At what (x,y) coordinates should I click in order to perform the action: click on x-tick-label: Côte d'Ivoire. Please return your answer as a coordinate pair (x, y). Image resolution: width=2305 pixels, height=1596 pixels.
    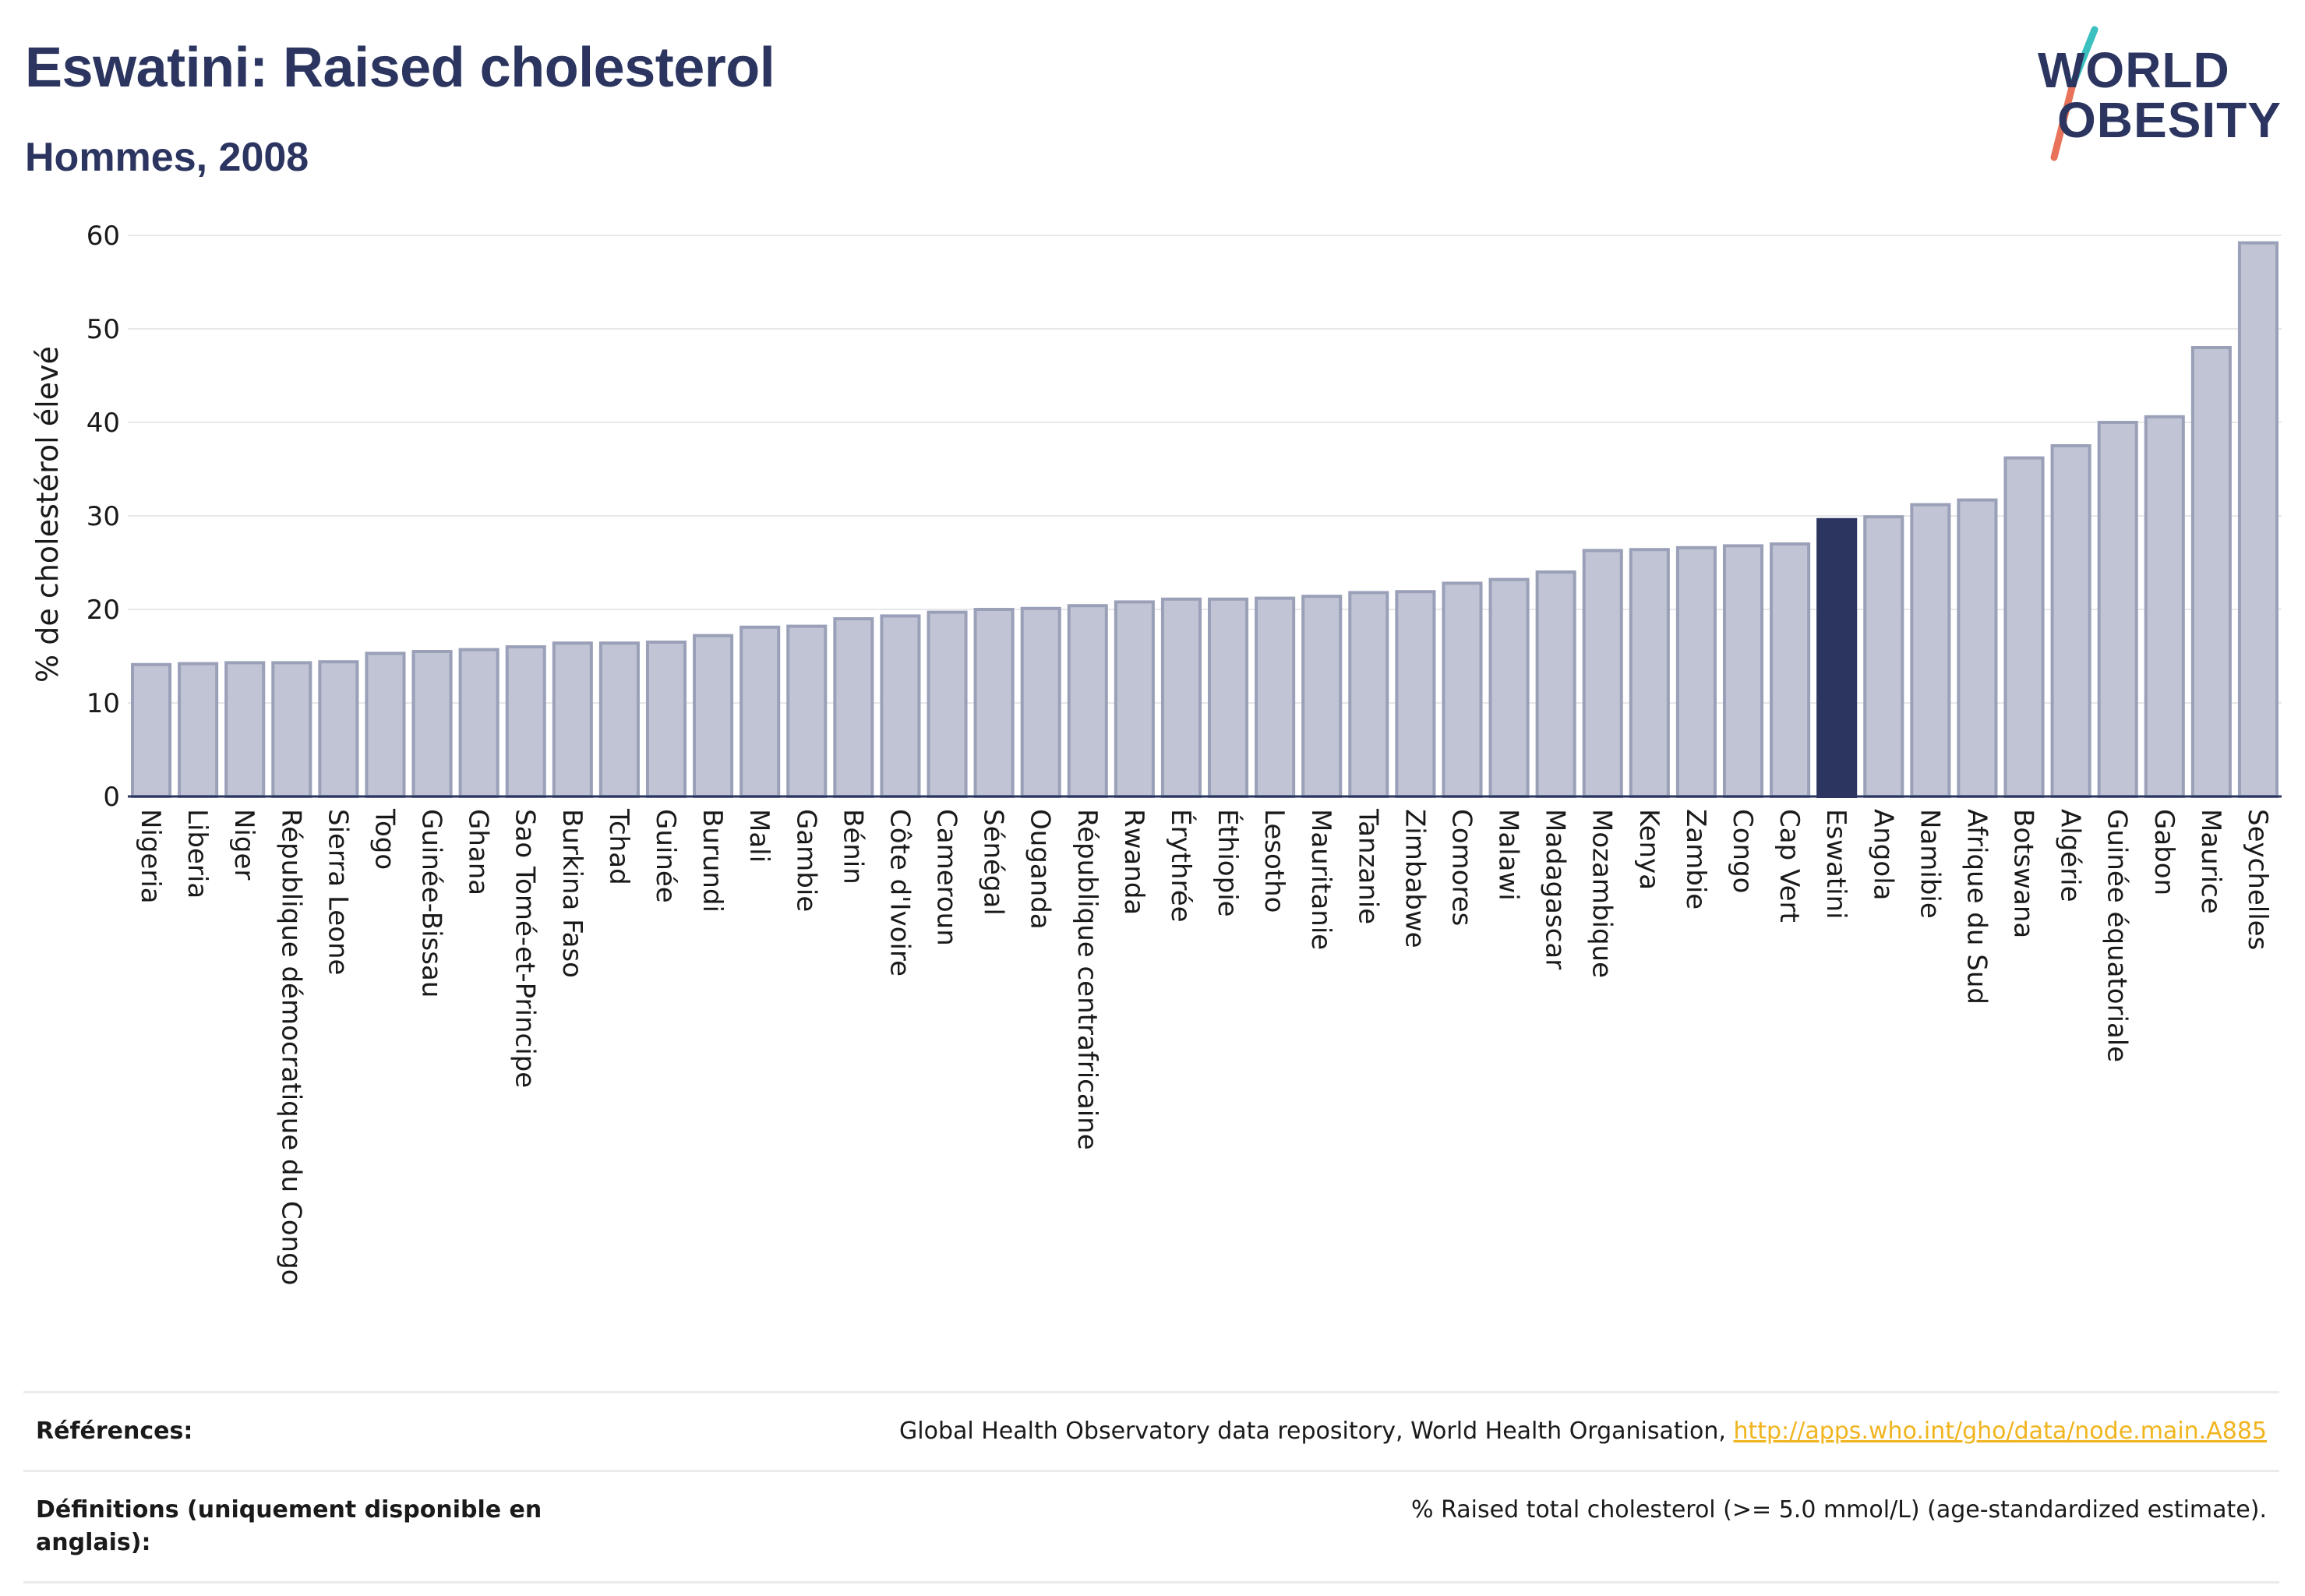
    Looking at the image, I should click on (899, 892).